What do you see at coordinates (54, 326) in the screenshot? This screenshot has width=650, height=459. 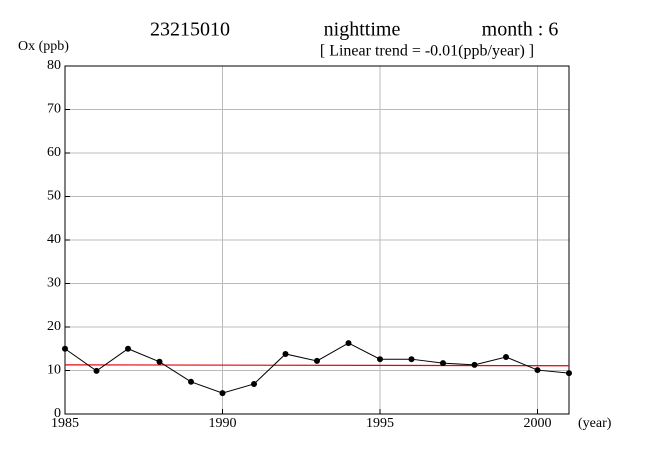 I see `y-tick-label: 20` at bounding box center [54, 326].